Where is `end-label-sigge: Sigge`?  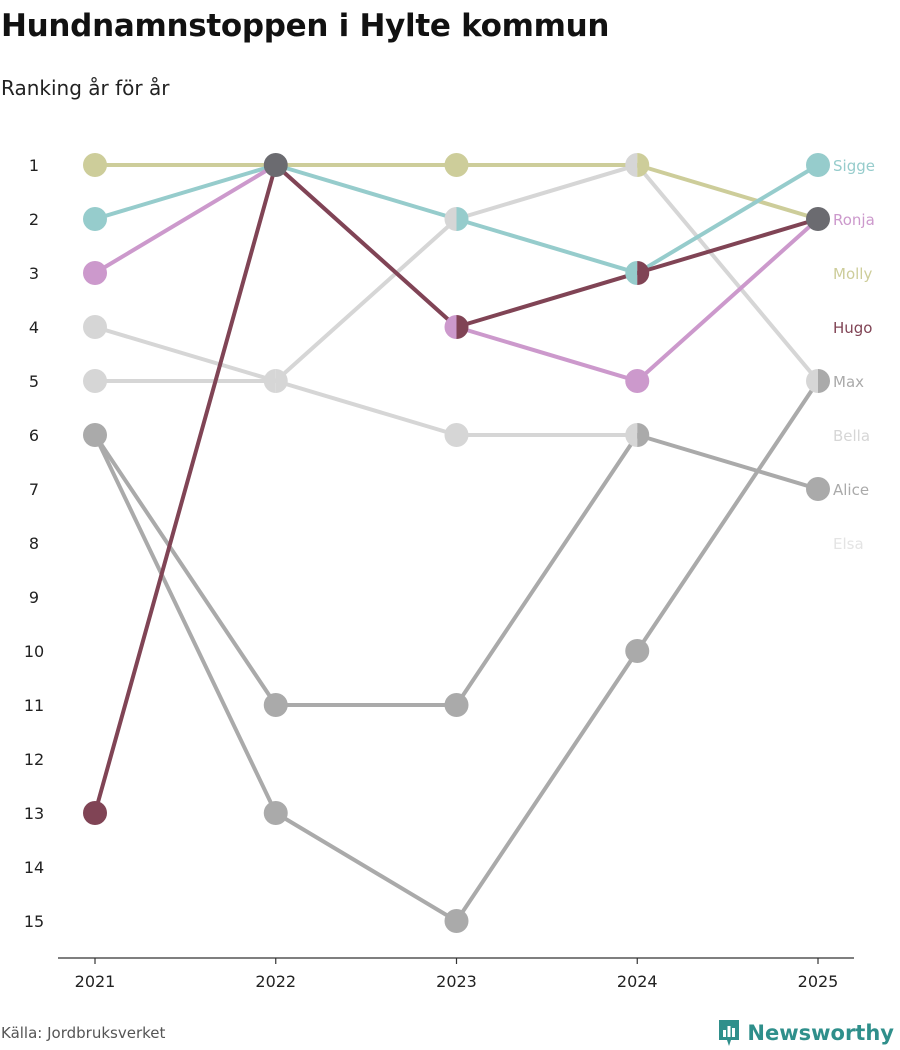
end-label-sigge: Sigge is located at coordinates (854, 166).